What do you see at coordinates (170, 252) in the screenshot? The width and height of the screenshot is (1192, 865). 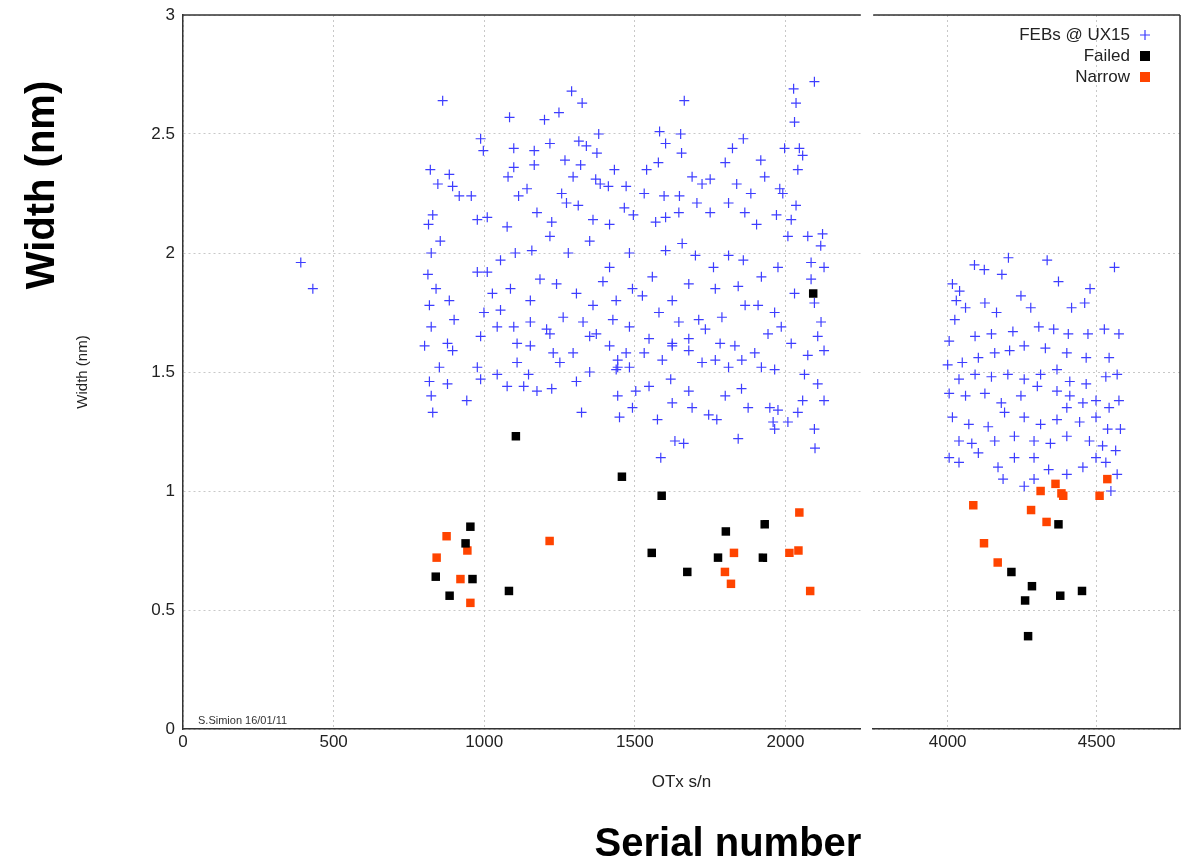 I see `y-tick-label: 2` at bounding box center [170, 252].